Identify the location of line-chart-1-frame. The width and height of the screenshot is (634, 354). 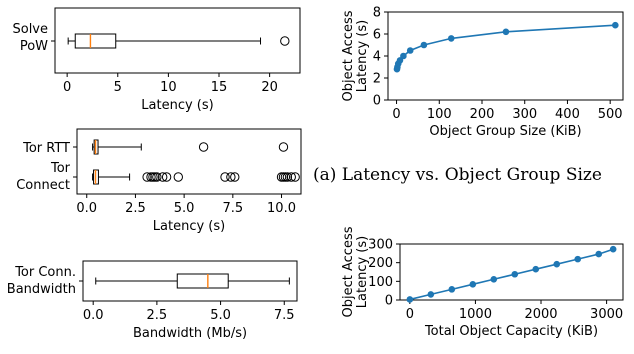
(511, 272).